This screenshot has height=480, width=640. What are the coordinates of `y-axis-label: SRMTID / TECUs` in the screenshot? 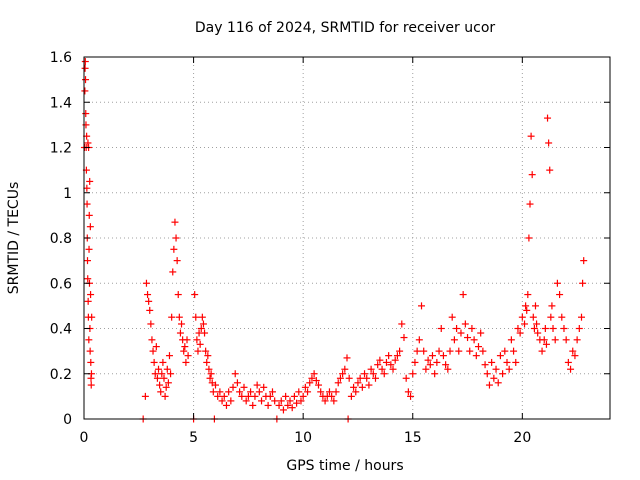 It's located at (14, 238).